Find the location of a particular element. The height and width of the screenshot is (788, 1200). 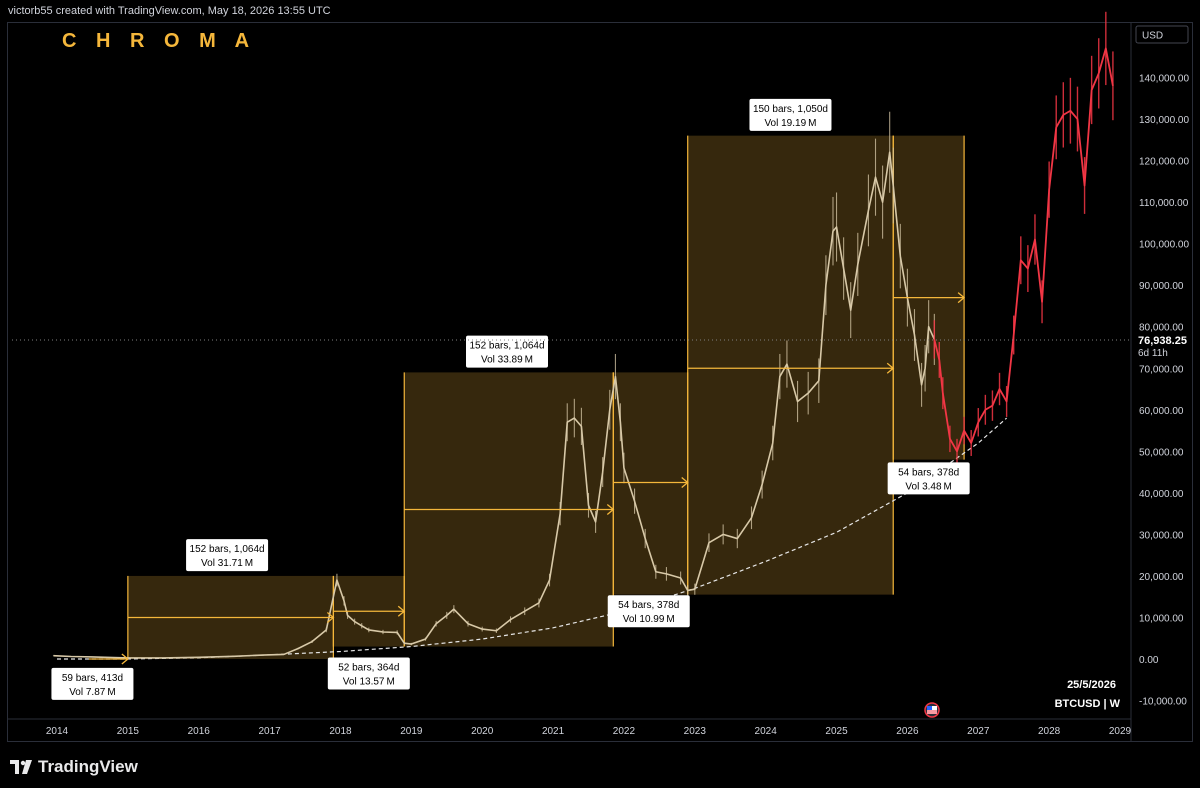

bar-countdown: 6d 11h is located at coordinates (1153, 353).